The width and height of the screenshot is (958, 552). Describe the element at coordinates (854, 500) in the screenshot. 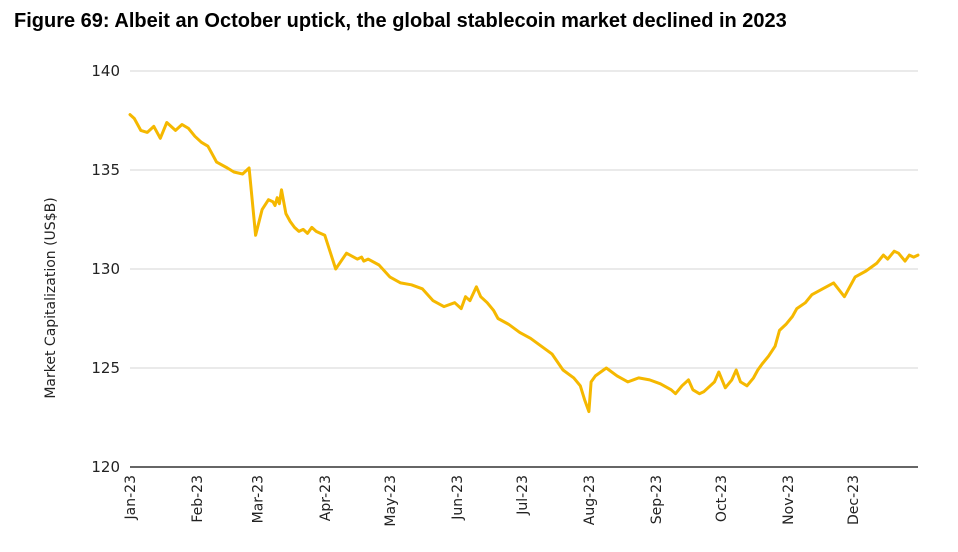

I see `x-tick-label: Dec-23` at that location.